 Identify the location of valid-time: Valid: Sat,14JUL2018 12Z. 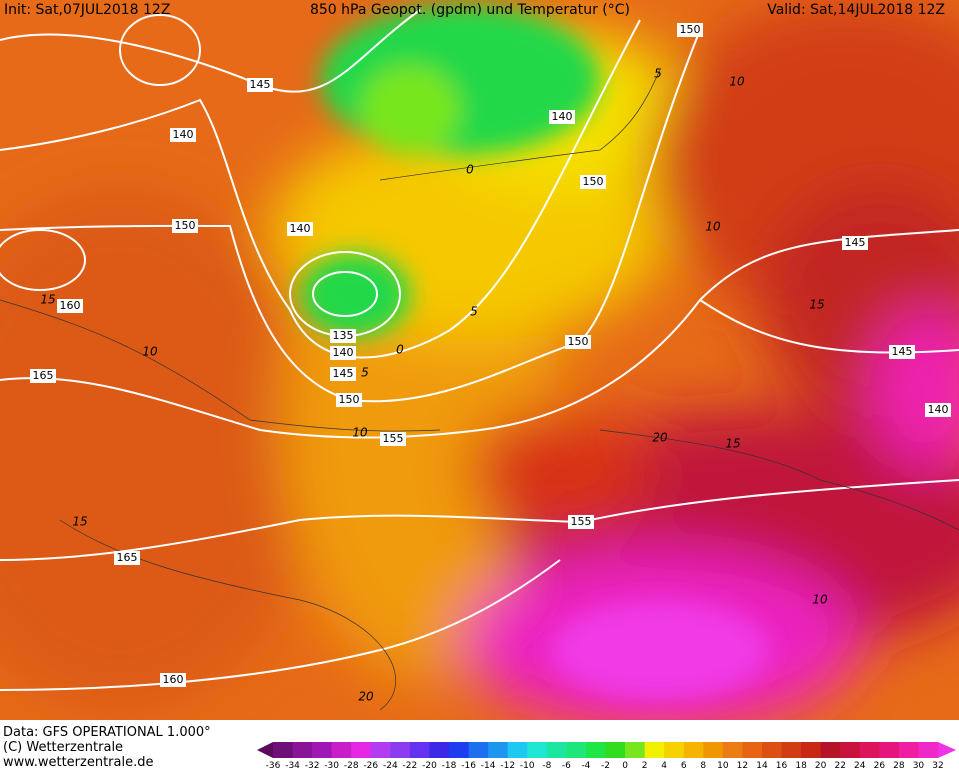
(856, 10).